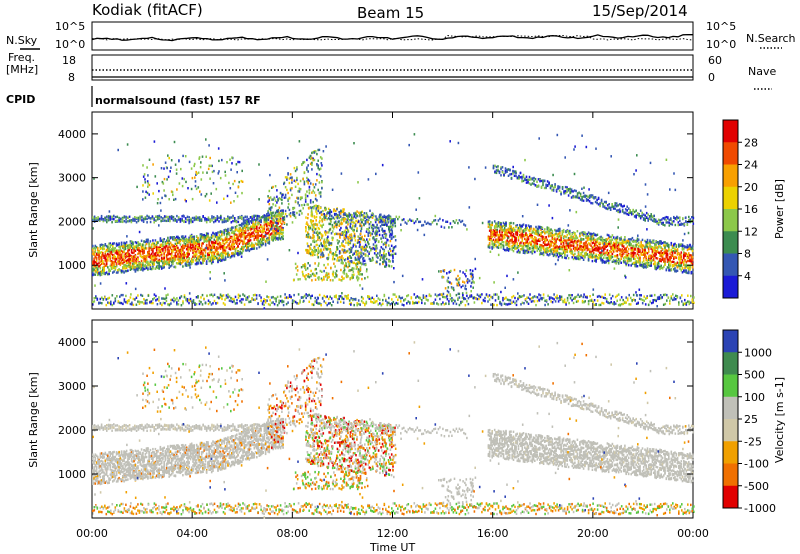 The width and height of the screenshot is (800, 554). Describe the element at coordinates (715, 60) in the screenshot. I see `freq-right-tick-top: 60` at that location.